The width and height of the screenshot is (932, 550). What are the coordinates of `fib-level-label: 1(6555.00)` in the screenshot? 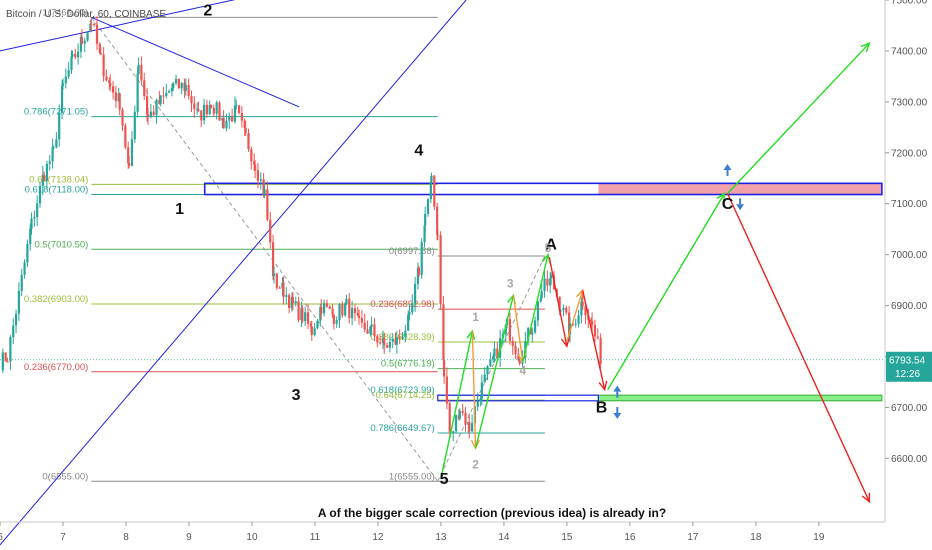 It's located at (412, 476).